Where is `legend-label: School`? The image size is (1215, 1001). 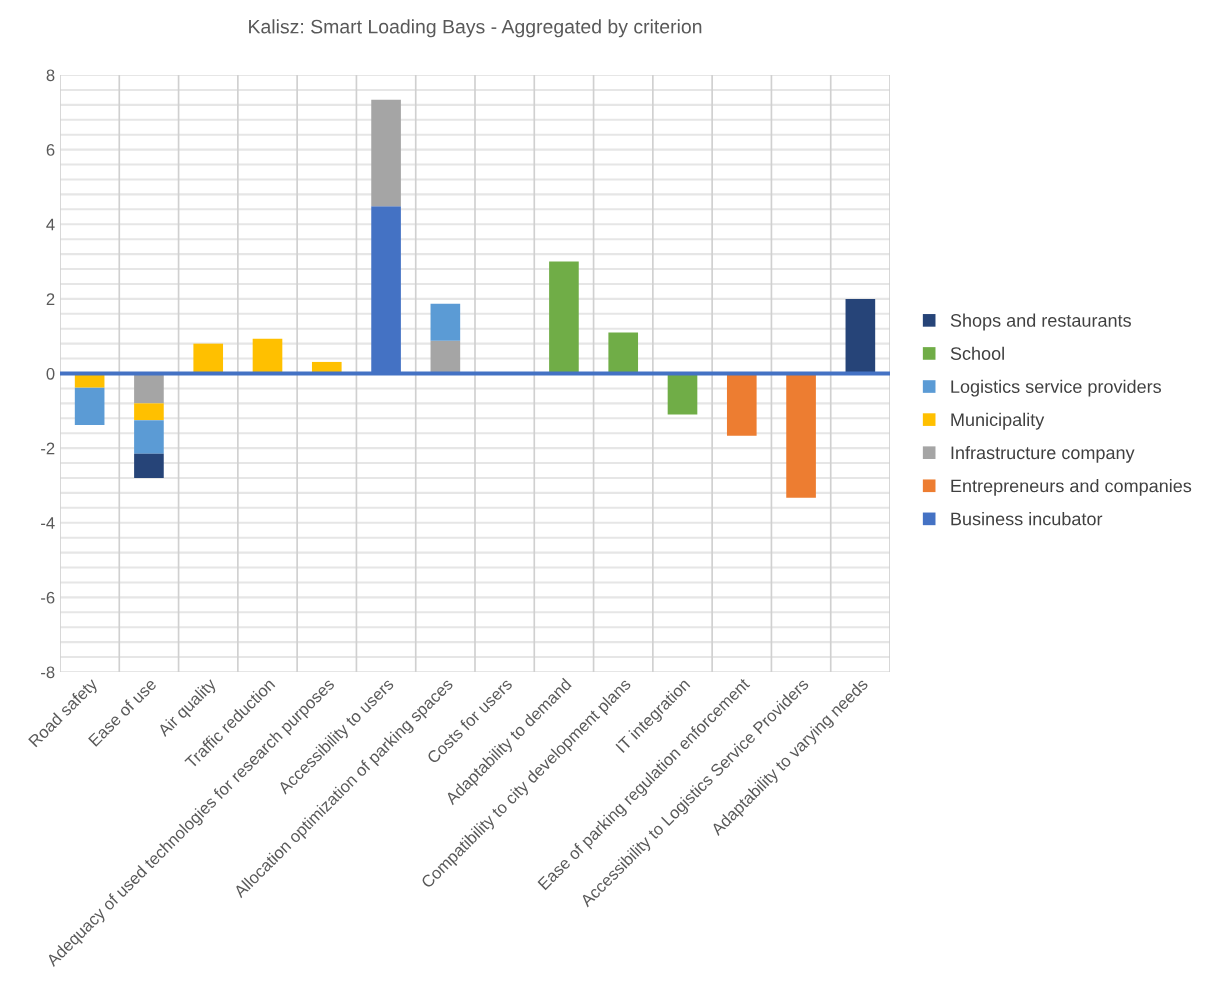 legend-label: School is located at coordinates (977, 353).